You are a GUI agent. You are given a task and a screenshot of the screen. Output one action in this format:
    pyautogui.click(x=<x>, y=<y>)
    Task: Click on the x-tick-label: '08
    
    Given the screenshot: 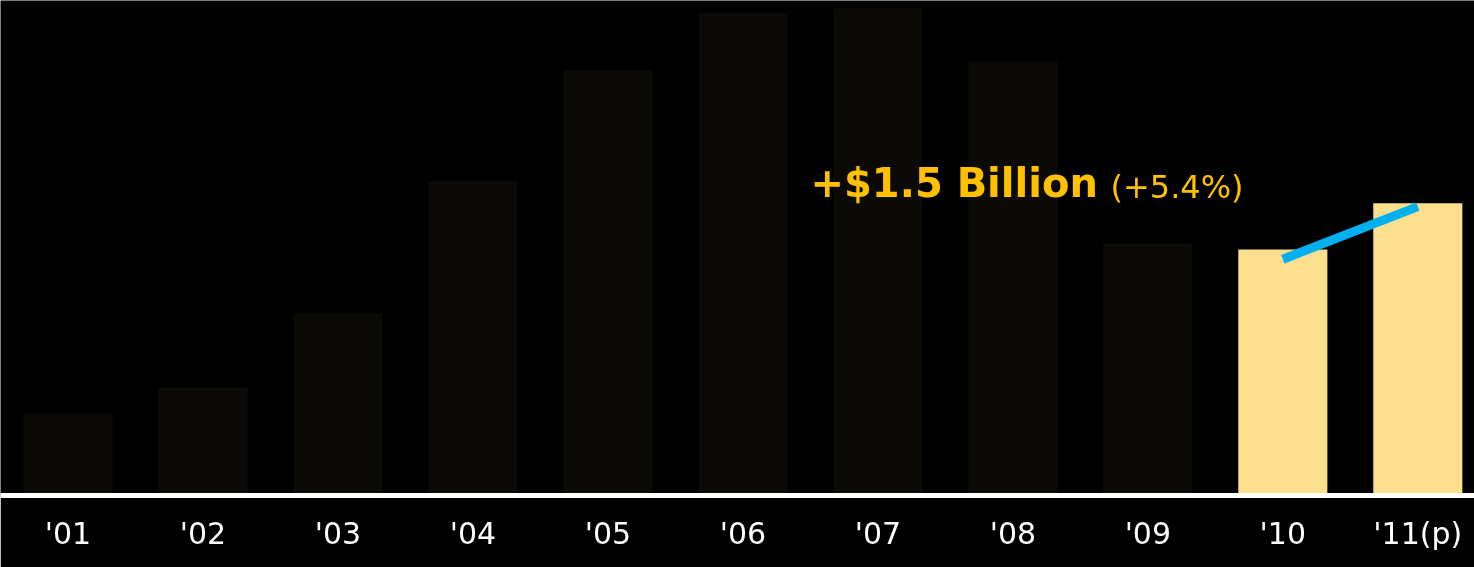 What is the action you would take?
    pyautogui.click(x=1013, y=533)
    